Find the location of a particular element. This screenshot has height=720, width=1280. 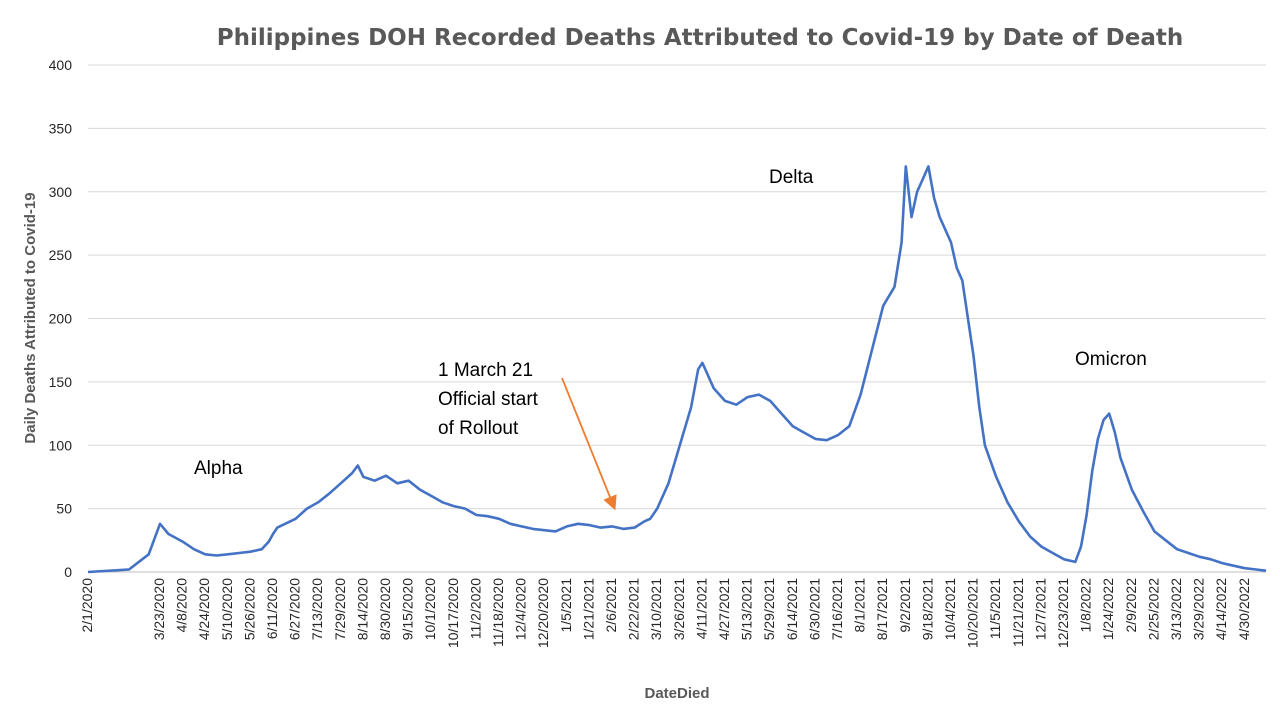

x-tick-label: 6/14/2021 is located at coordinates (792, 609).